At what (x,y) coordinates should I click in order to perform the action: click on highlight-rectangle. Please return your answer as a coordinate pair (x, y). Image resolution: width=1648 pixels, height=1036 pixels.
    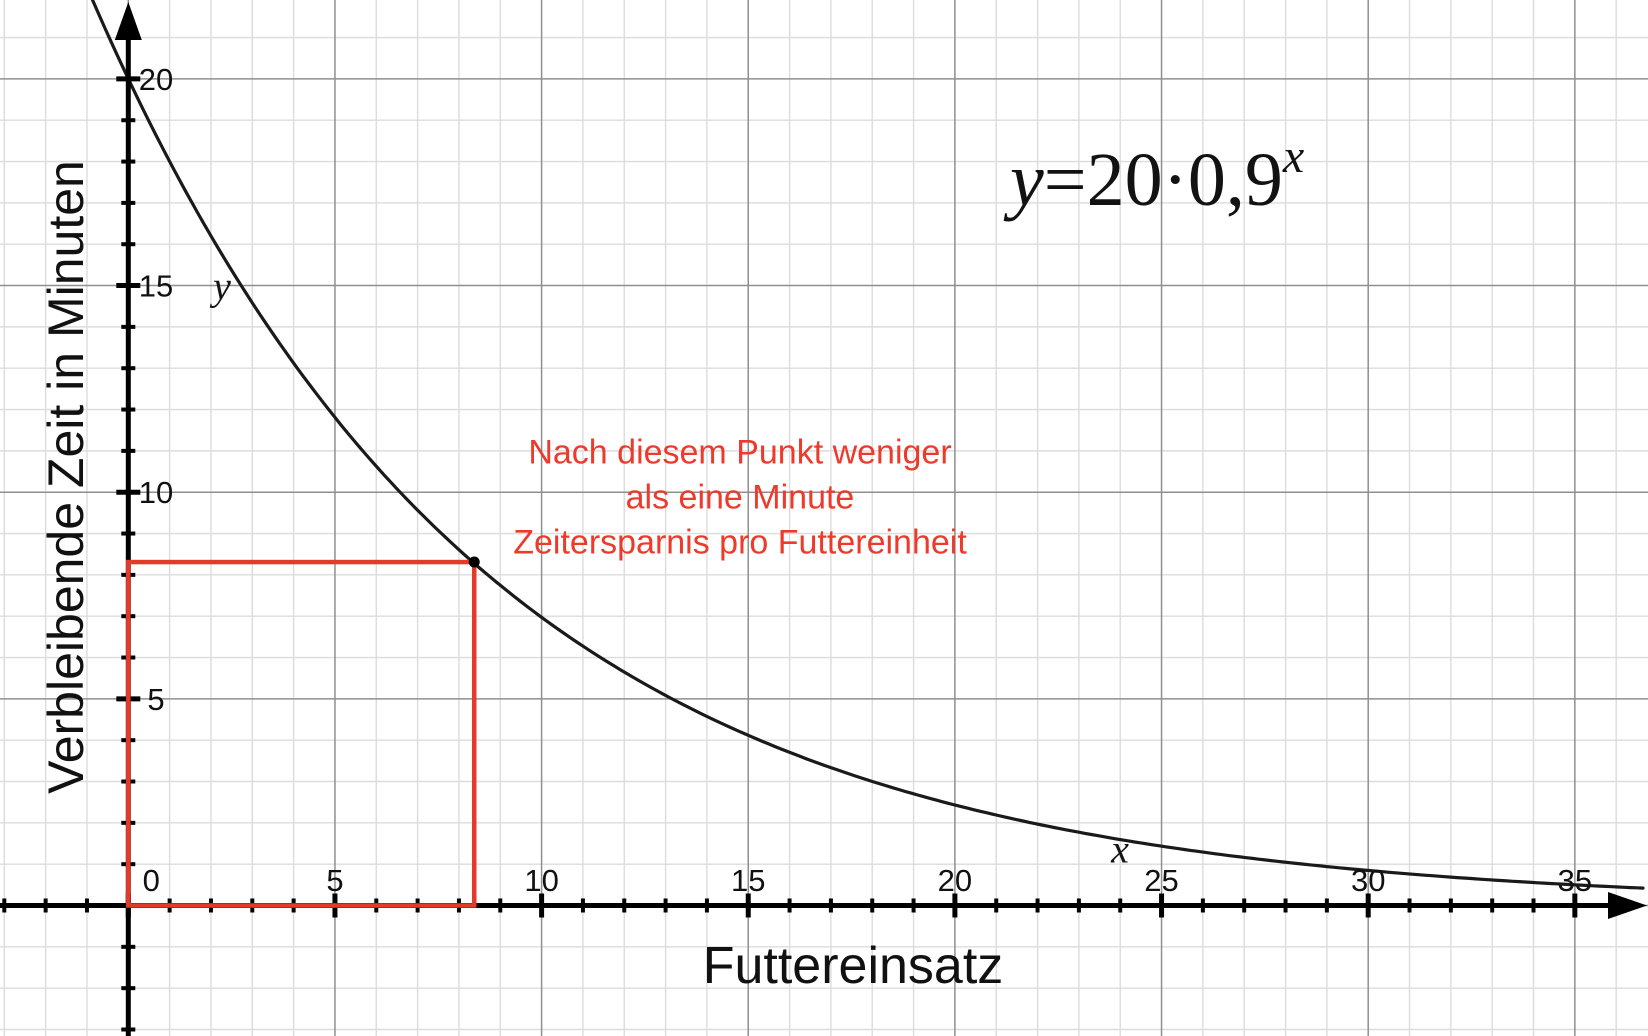
    Looking at the image, I should click on (301, 733).